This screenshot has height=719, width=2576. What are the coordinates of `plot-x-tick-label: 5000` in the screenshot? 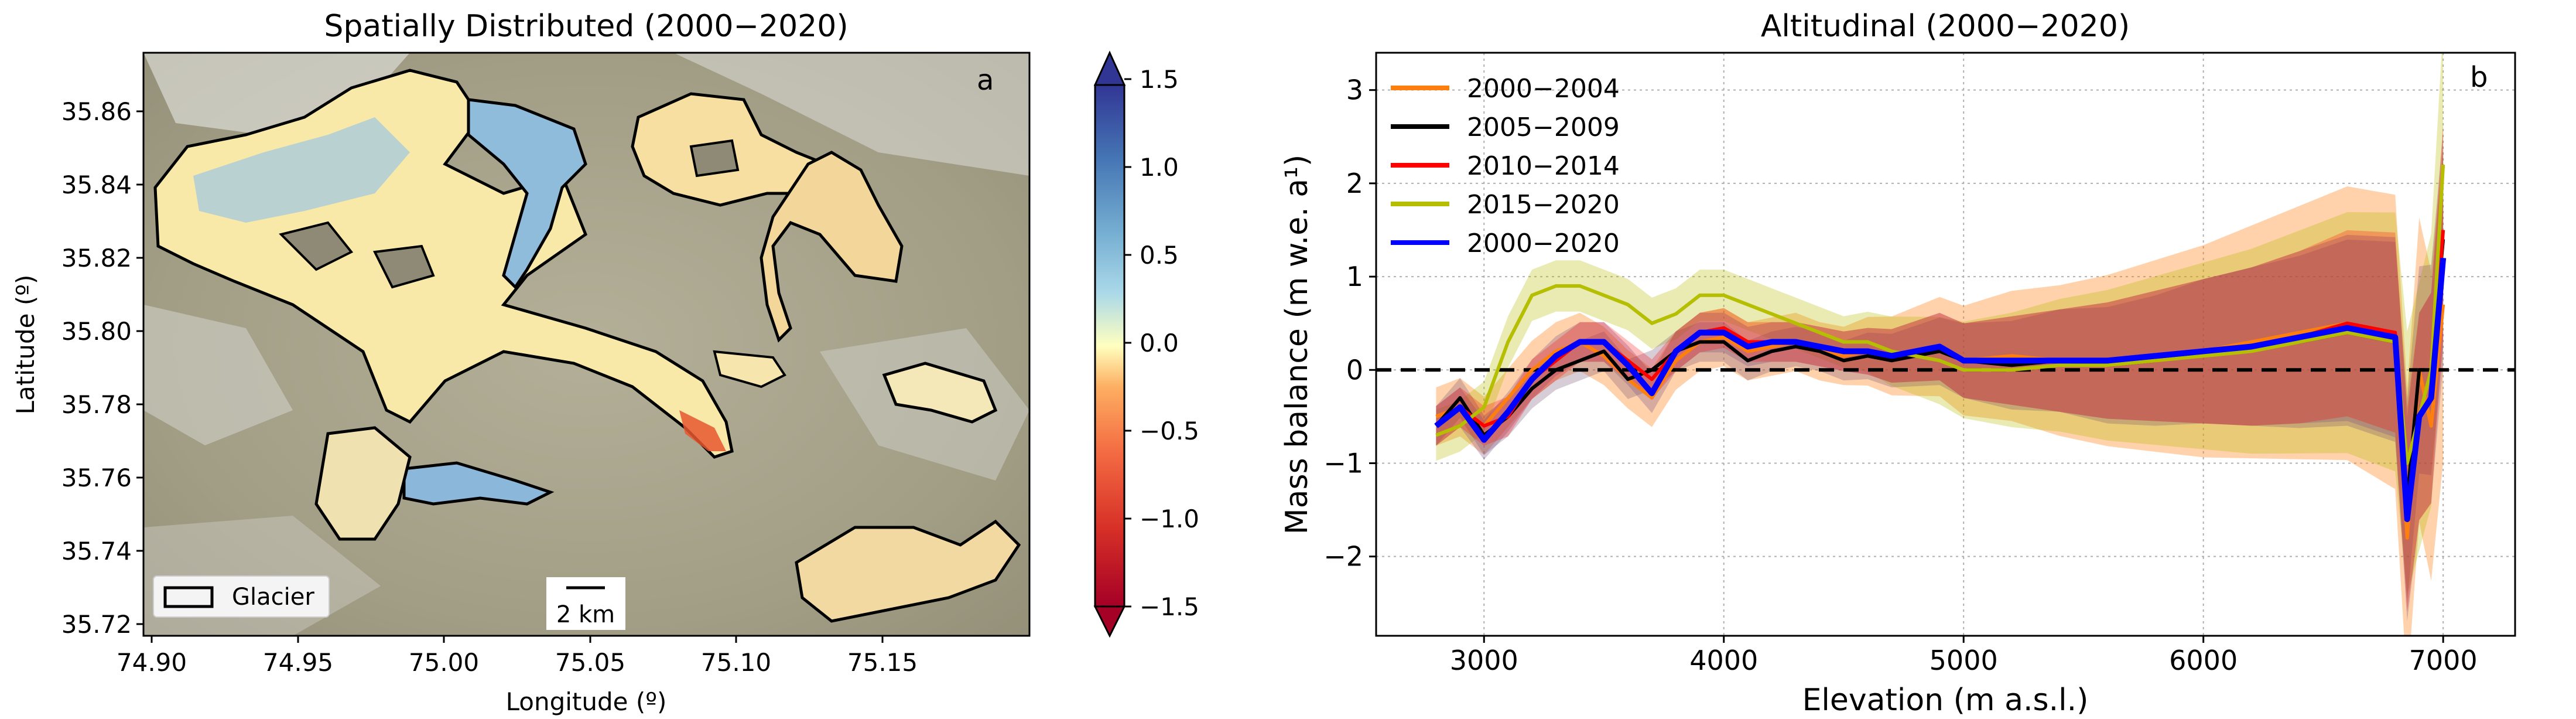 It's located at (1964, 660).